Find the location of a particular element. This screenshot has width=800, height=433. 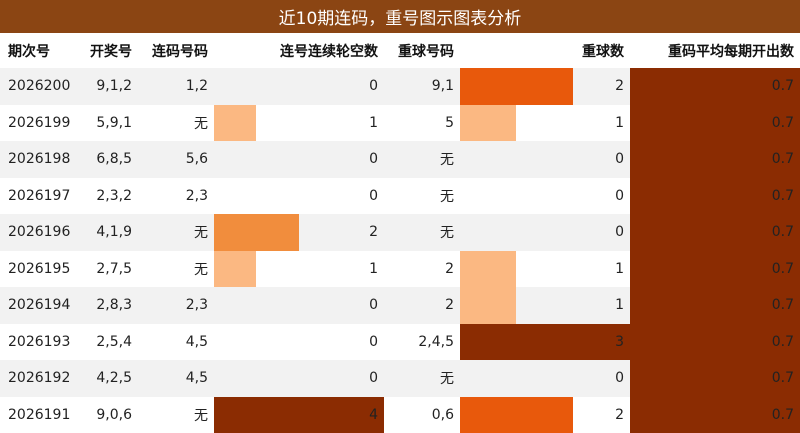

cell-repeat-count-text: 0 is located at coordinates (619, 232).